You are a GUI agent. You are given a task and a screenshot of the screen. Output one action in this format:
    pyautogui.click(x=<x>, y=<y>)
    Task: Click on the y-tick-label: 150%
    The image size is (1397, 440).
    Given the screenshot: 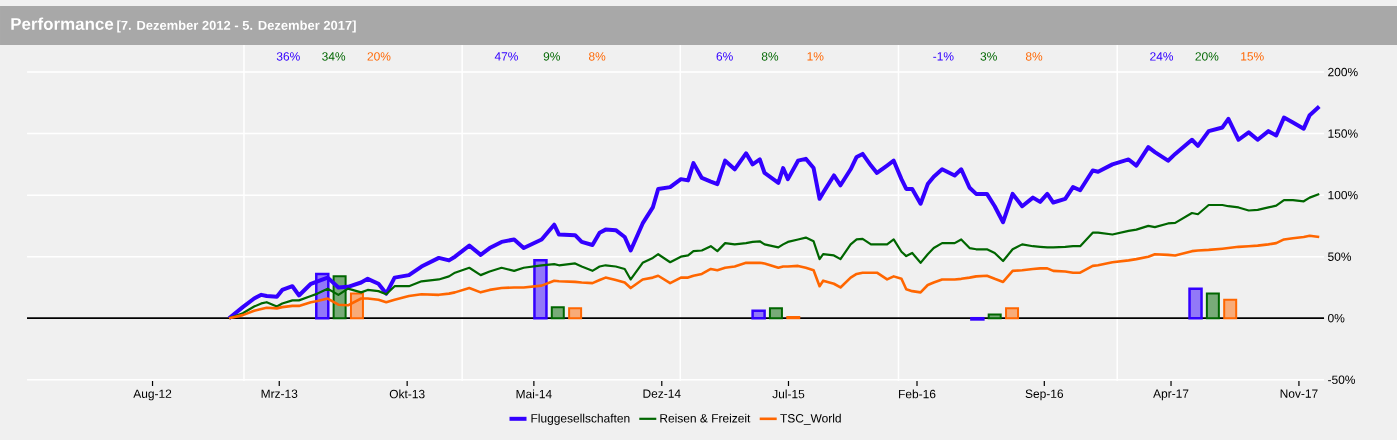 What is the action you would take?
    pyautogui.click(x=1343, y=133)
    